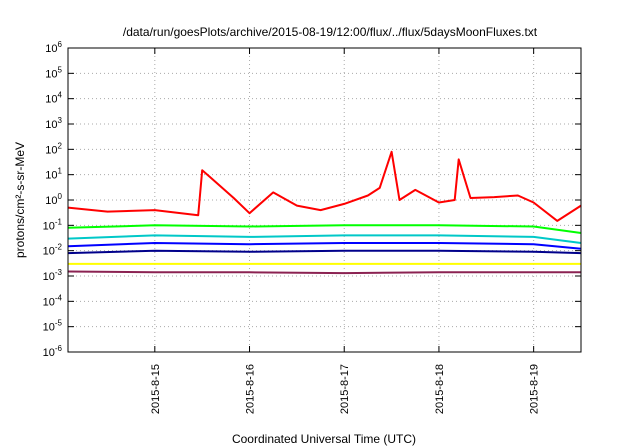 The height and width of the screenshot is (448, 640). I want to click on y-tick-label: 10⁻², so click(53, 250).